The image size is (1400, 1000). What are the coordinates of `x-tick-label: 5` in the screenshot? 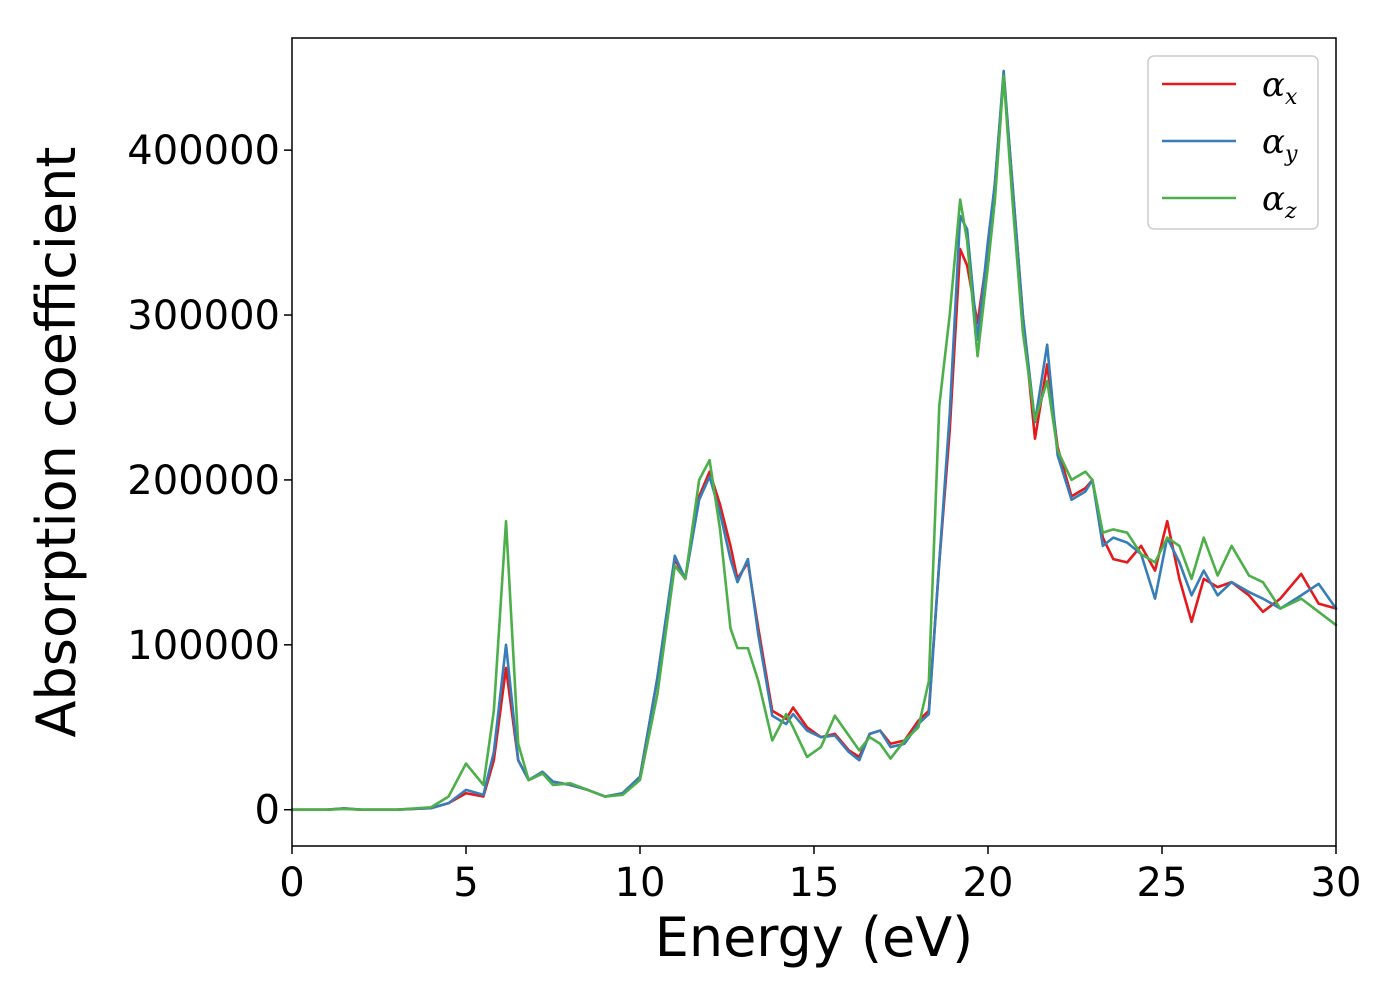 It's located at (465, 883).